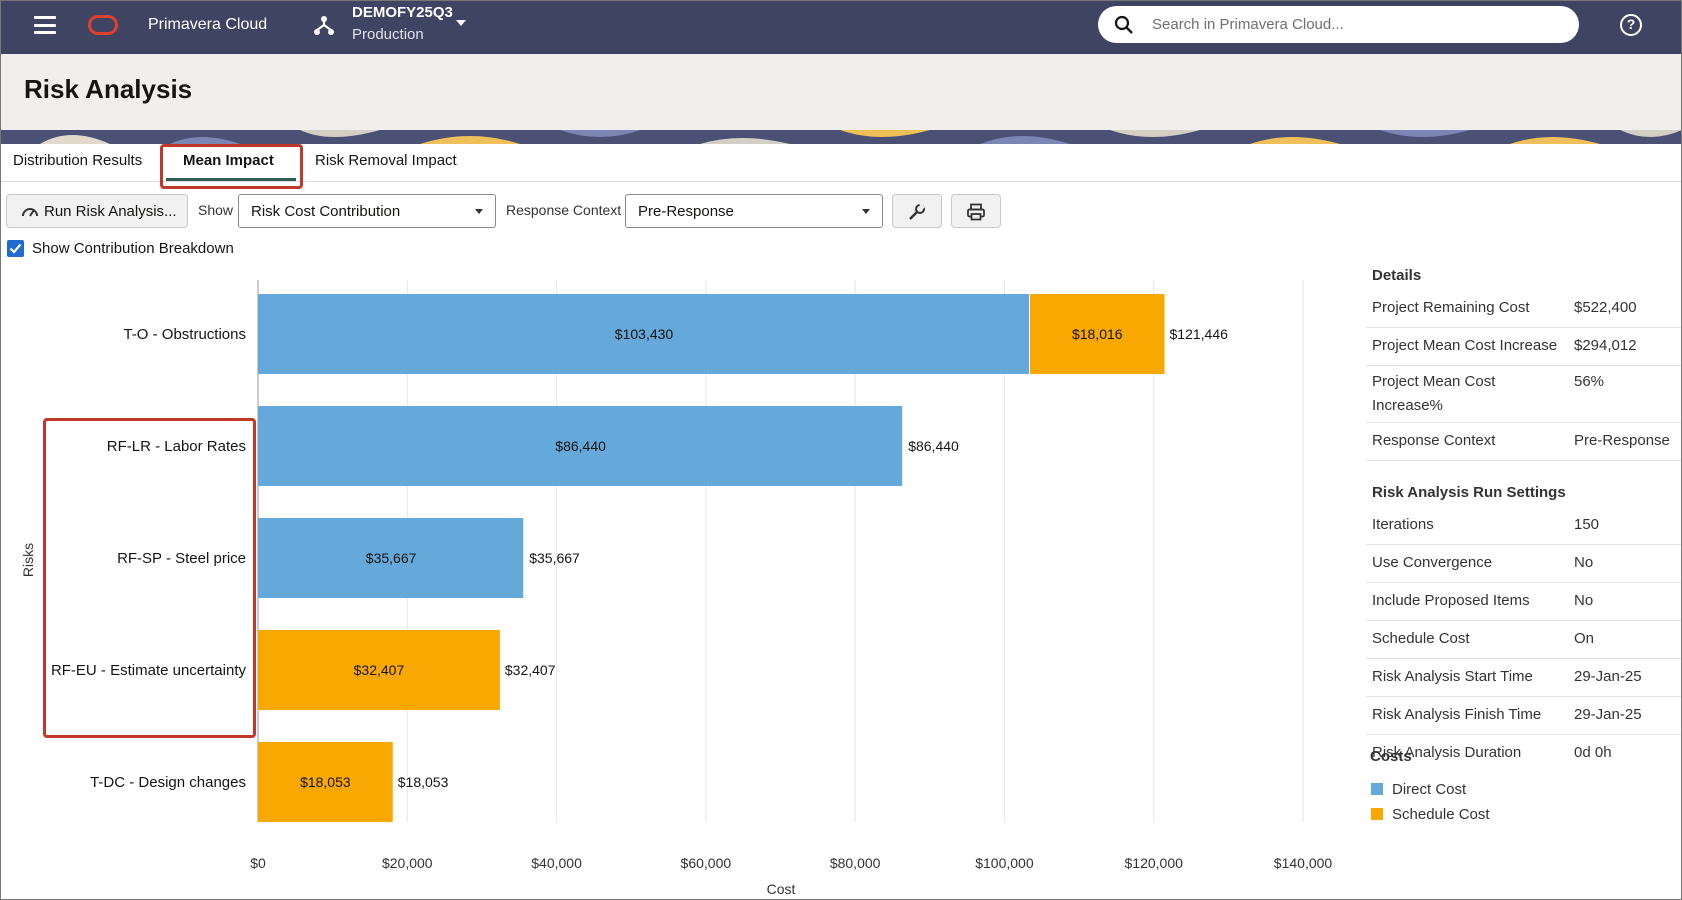  Describe the element at coordinates (1465, 345) in the screenshot. I see `details-key: Project Mean Cost Increase` at that location.